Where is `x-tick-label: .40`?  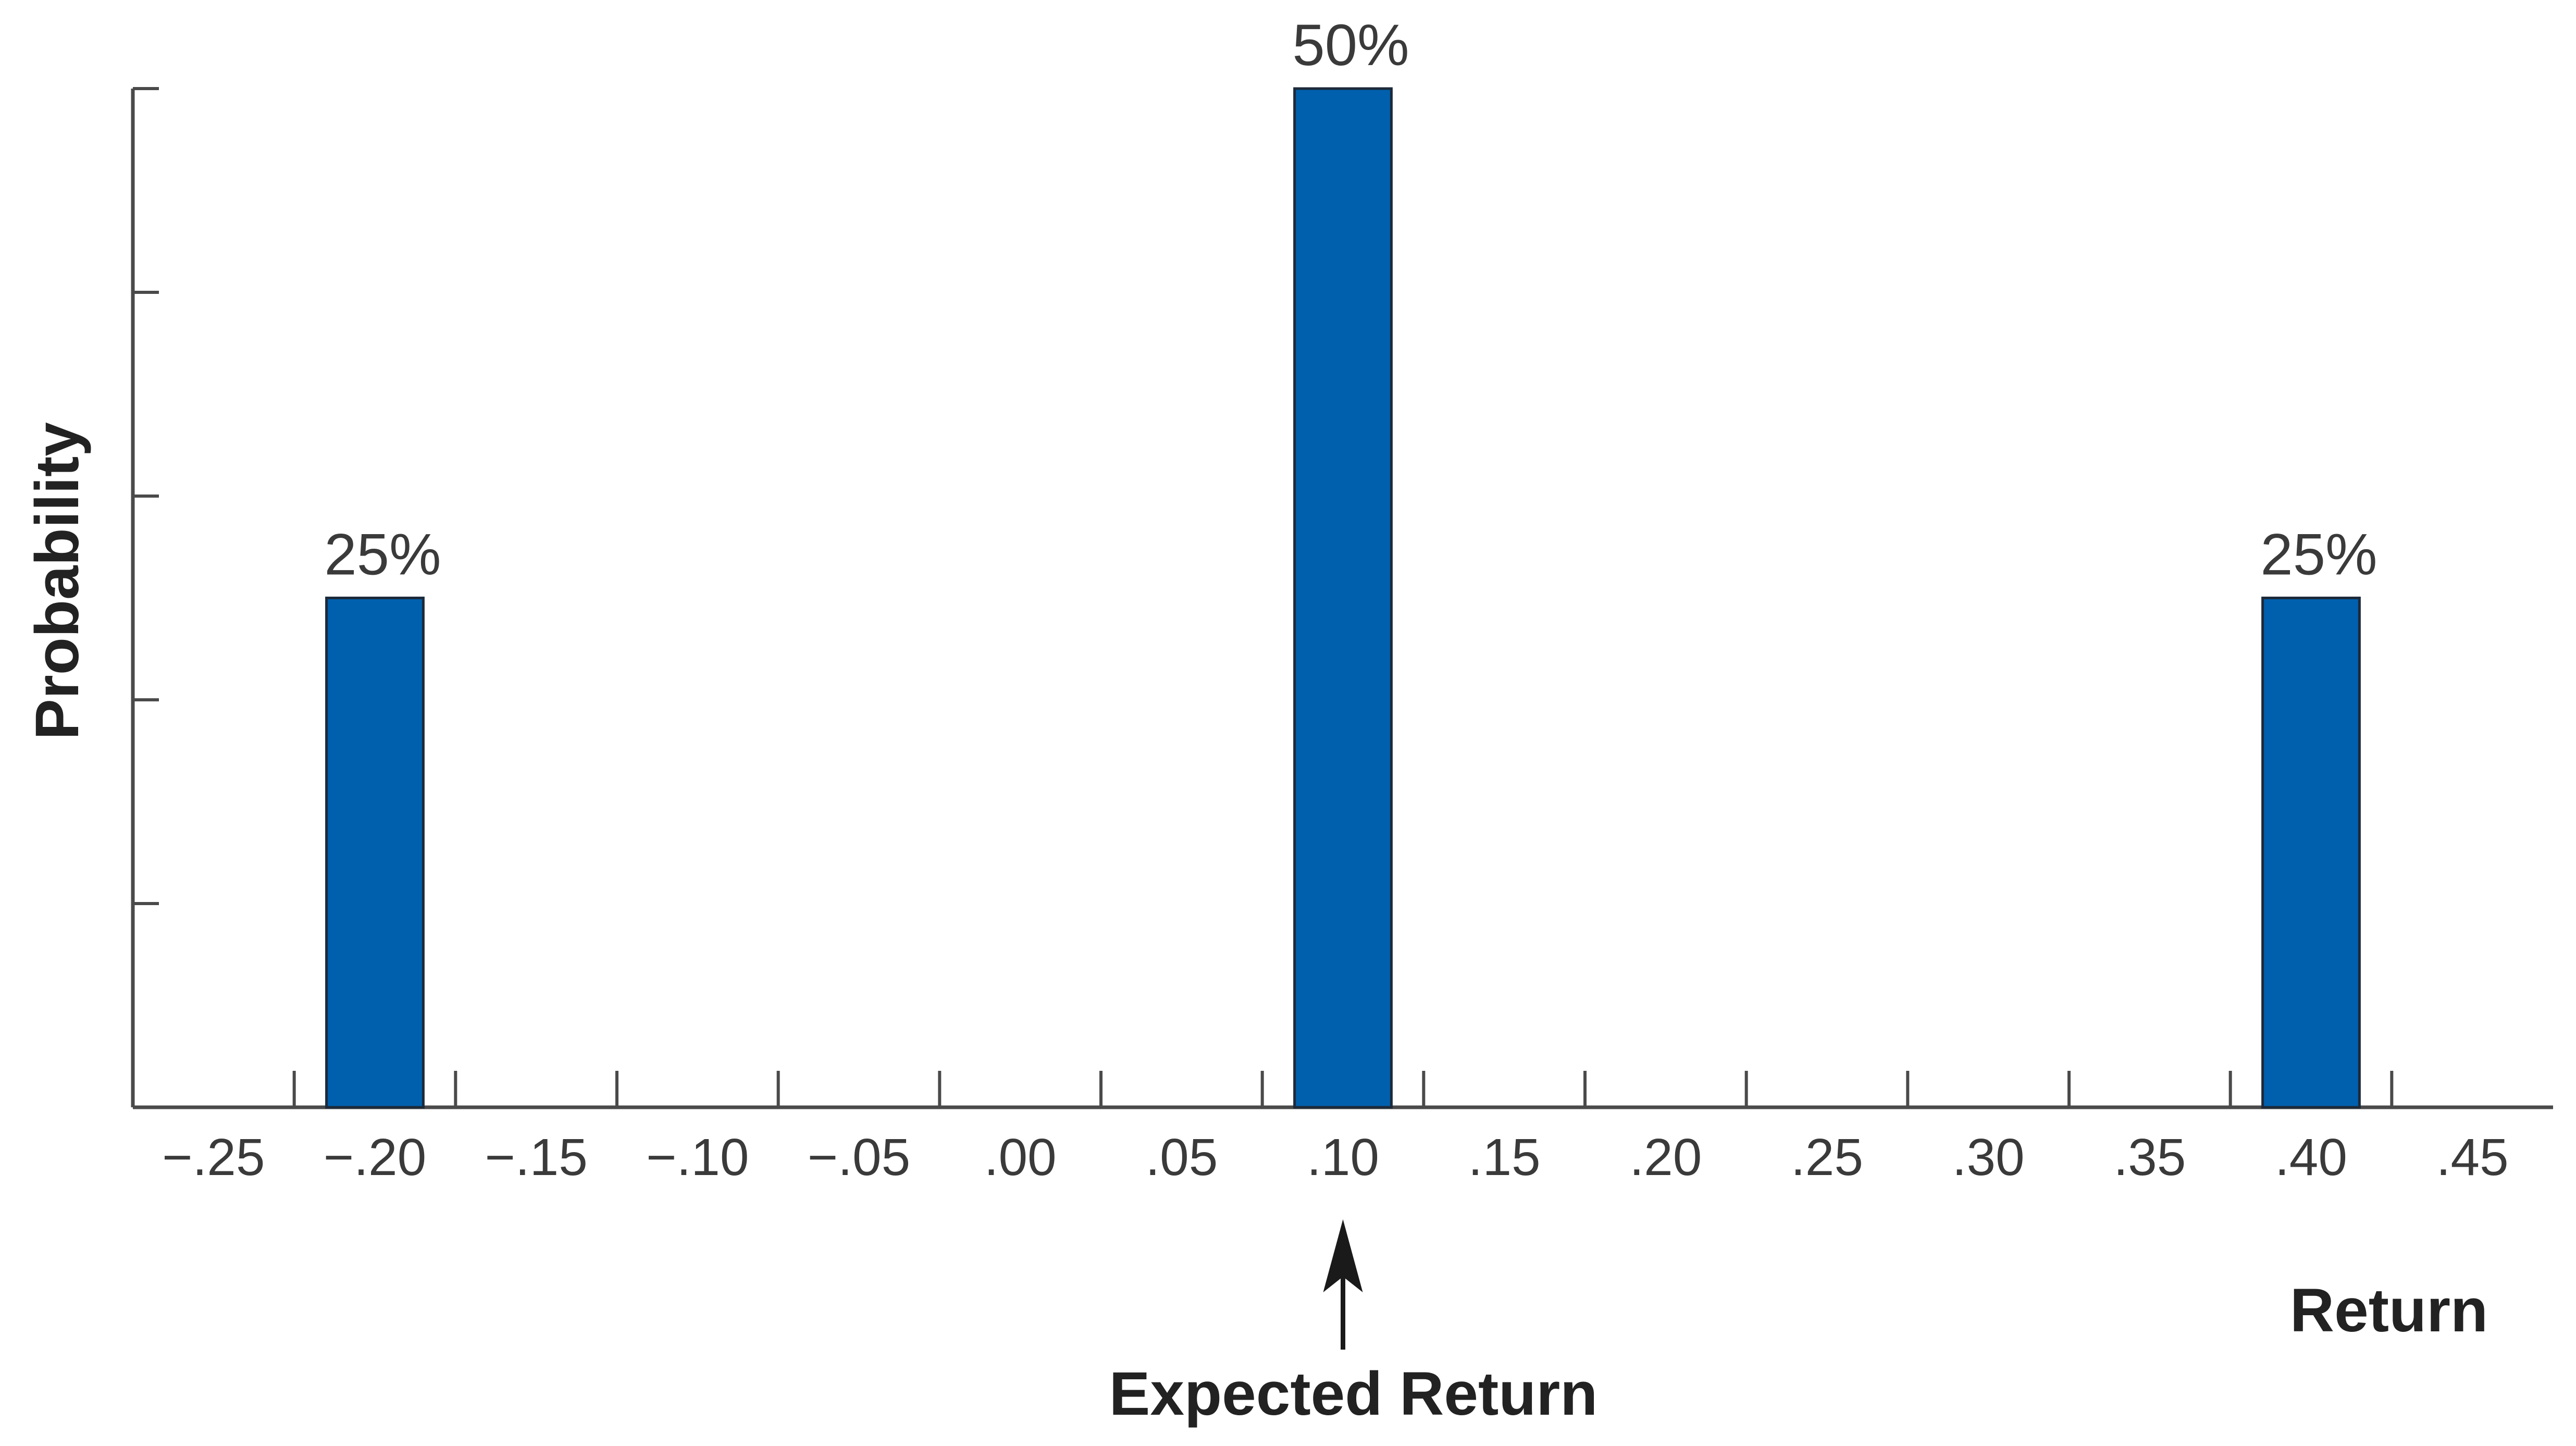
x-tick-label: .40 is located at coordinates (2311, 1157).